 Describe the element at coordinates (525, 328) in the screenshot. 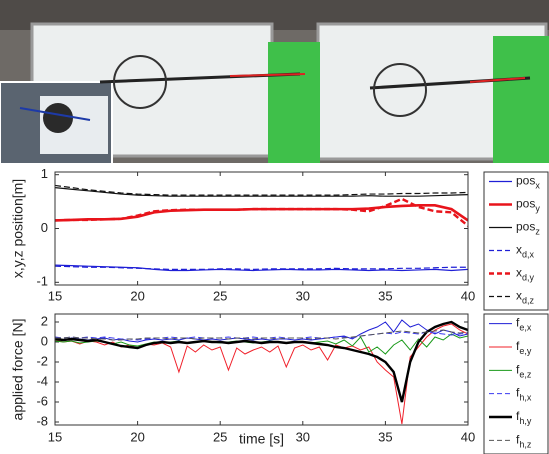

I see `legend-subscript: e,x` at that location.